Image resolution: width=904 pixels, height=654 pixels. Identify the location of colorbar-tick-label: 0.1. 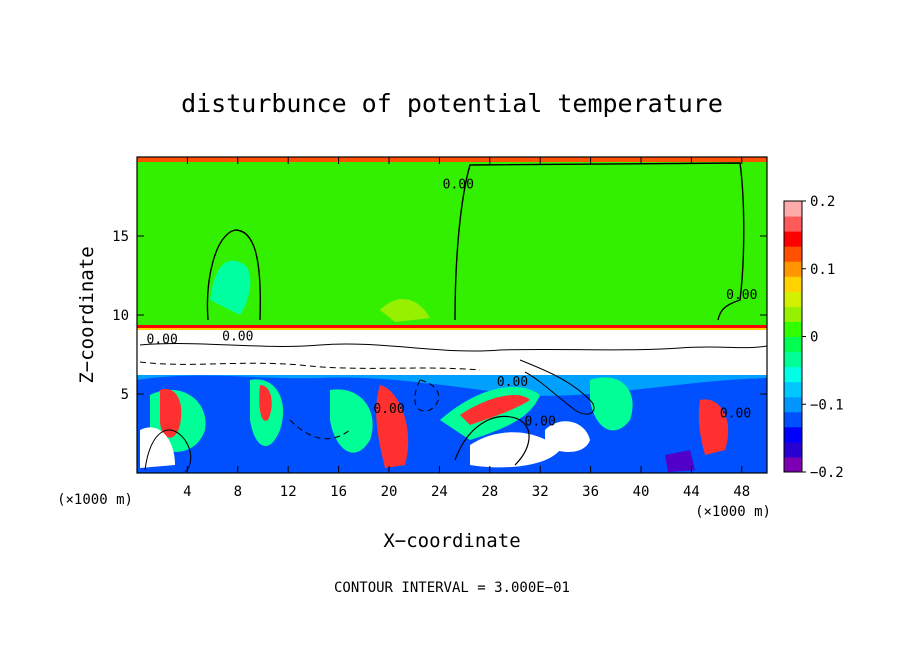
(822, 270).